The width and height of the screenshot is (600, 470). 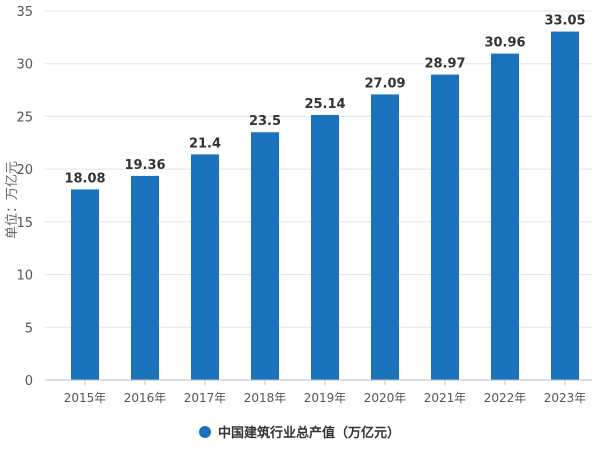 I want to click on y-tick-label: 0, so click(x=29, y=381).